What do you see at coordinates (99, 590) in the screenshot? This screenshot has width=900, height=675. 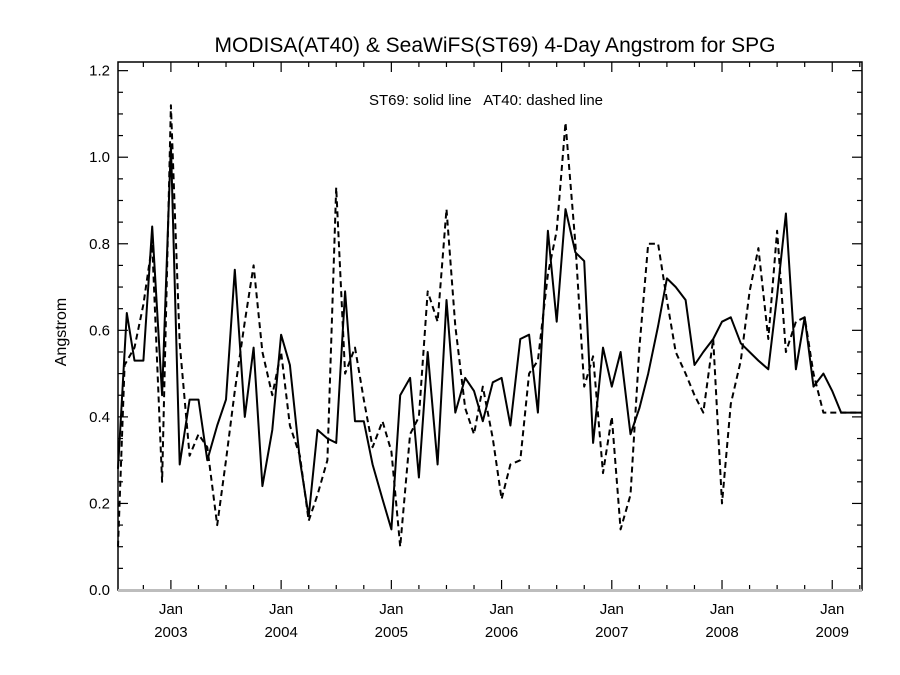 I see `y-tick-label: 0.0` at bounding box center [99, 590].